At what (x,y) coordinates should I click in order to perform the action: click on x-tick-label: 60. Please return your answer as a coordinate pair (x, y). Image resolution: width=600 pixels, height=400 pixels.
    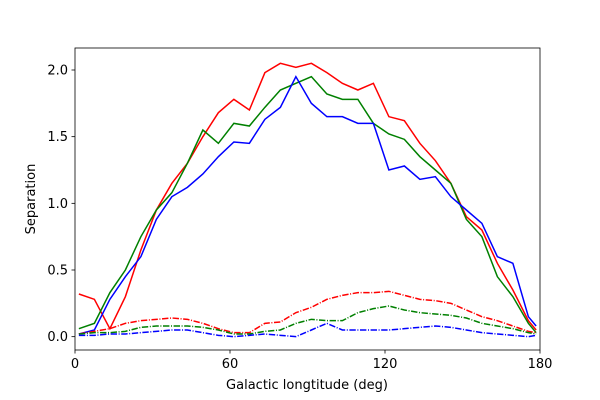
    Looking at the image, I should click on (230, 364).